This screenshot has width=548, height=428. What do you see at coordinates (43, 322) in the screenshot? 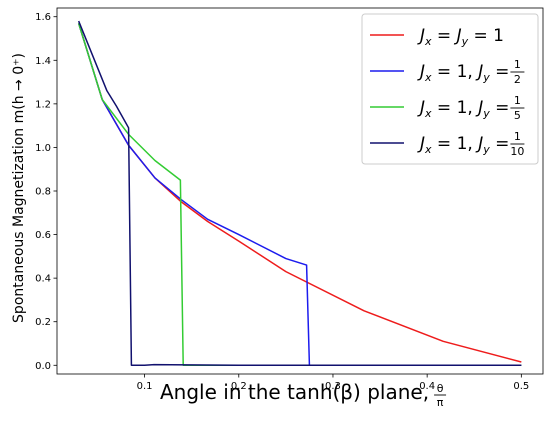
I see `y-tick-label: 0.2` at bounding box center [43, 322].